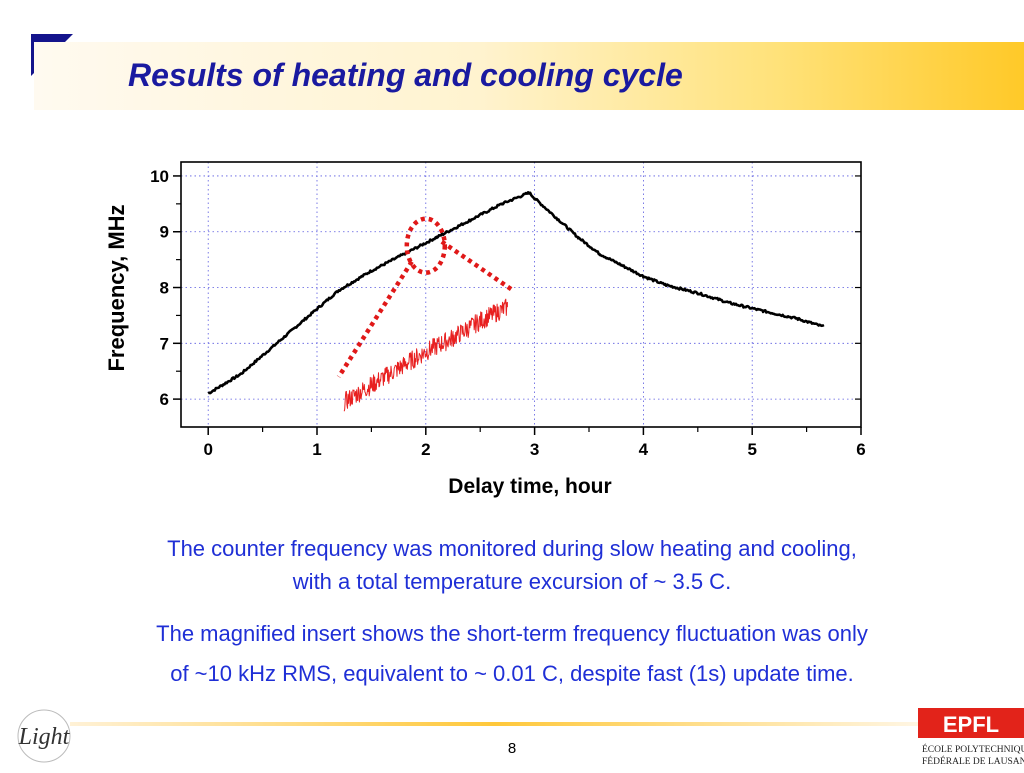 The image size is (1024, 773). What do you see at coordinates (477, 266) in the screenshot?
I see `callout-line-right` at bounding box center [477, 266].